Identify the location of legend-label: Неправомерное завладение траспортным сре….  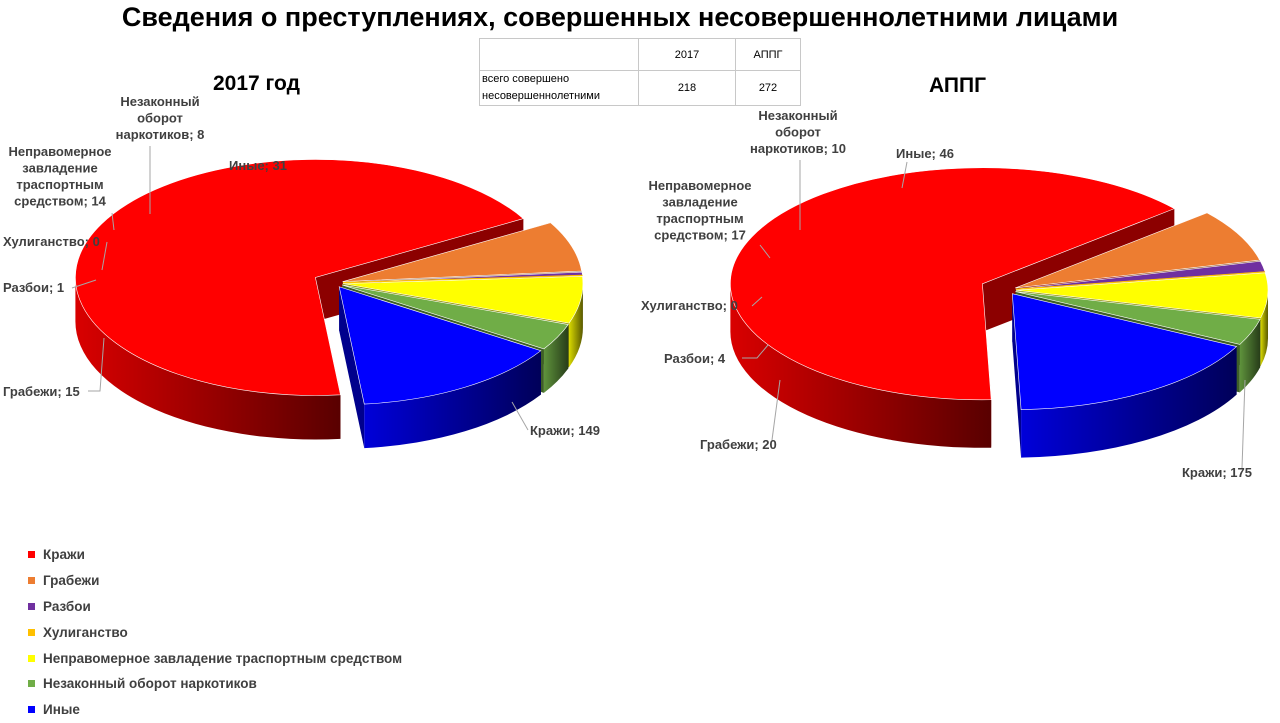
(223, 658).